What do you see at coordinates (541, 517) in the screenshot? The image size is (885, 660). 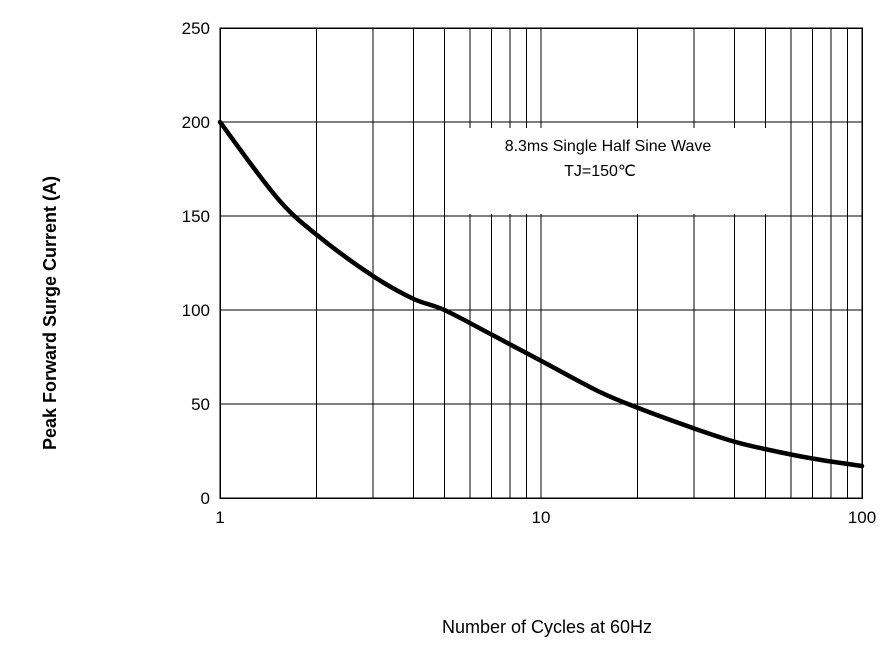 I see `x-tick-label: 10` at bounding box center [541, 517].